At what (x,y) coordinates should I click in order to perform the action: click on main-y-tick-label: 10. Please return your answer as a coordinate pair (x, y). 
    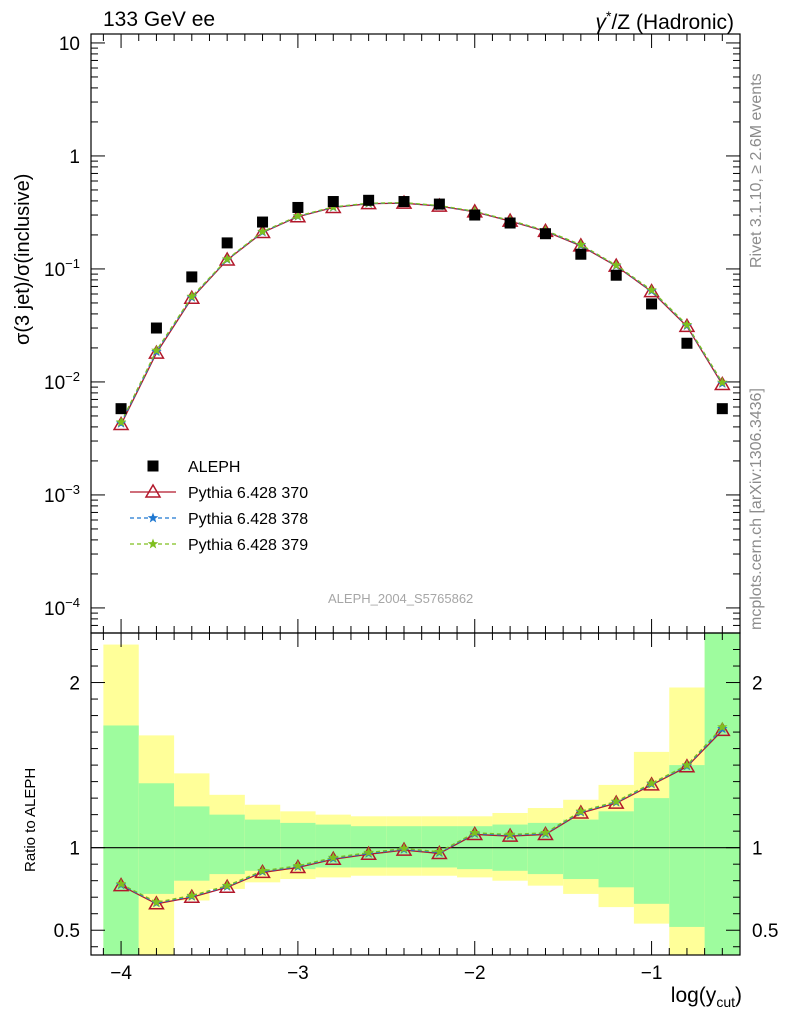
    Looking at the image, I should click on (69, 44).